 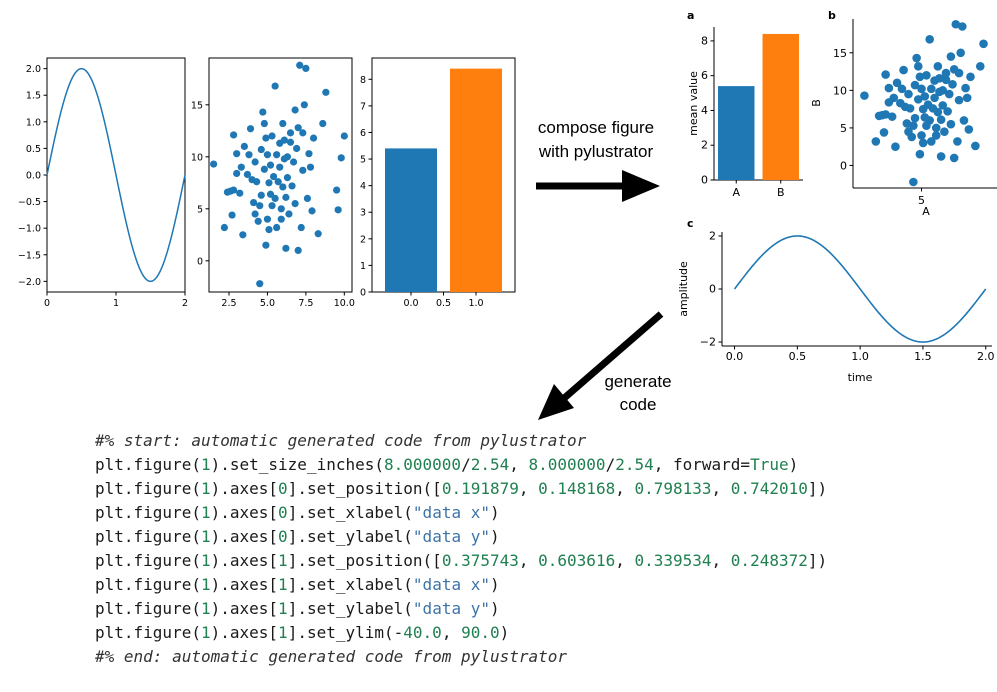 What do you see at coordinates (986, 356) in the screenshot?
I see `x-tick-label: 2.0` at bounding box center [986, 356].